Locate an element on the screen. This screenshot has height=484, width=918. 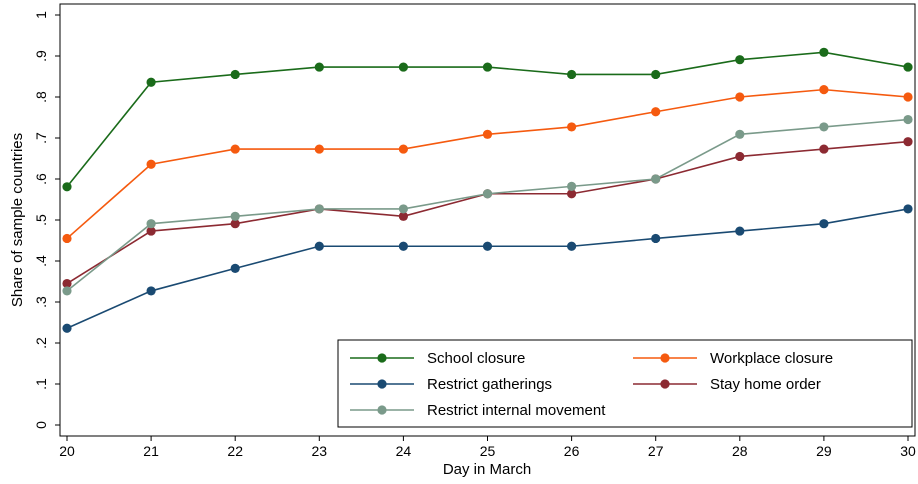
y-axis-title: Share of sample countries is located at coordinates (17, 220).